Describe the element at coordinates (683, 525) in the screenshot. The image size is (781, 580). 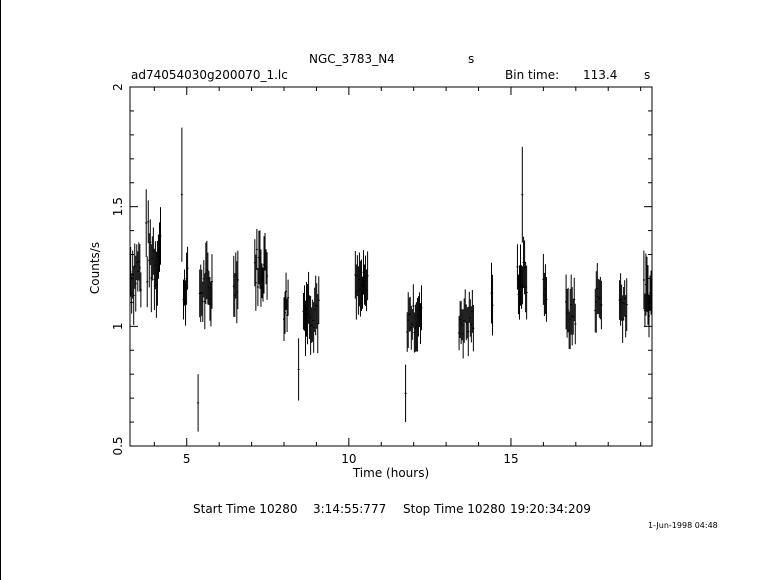
I see `date-stamp: 1-Jun-1998 04:48` at that location.